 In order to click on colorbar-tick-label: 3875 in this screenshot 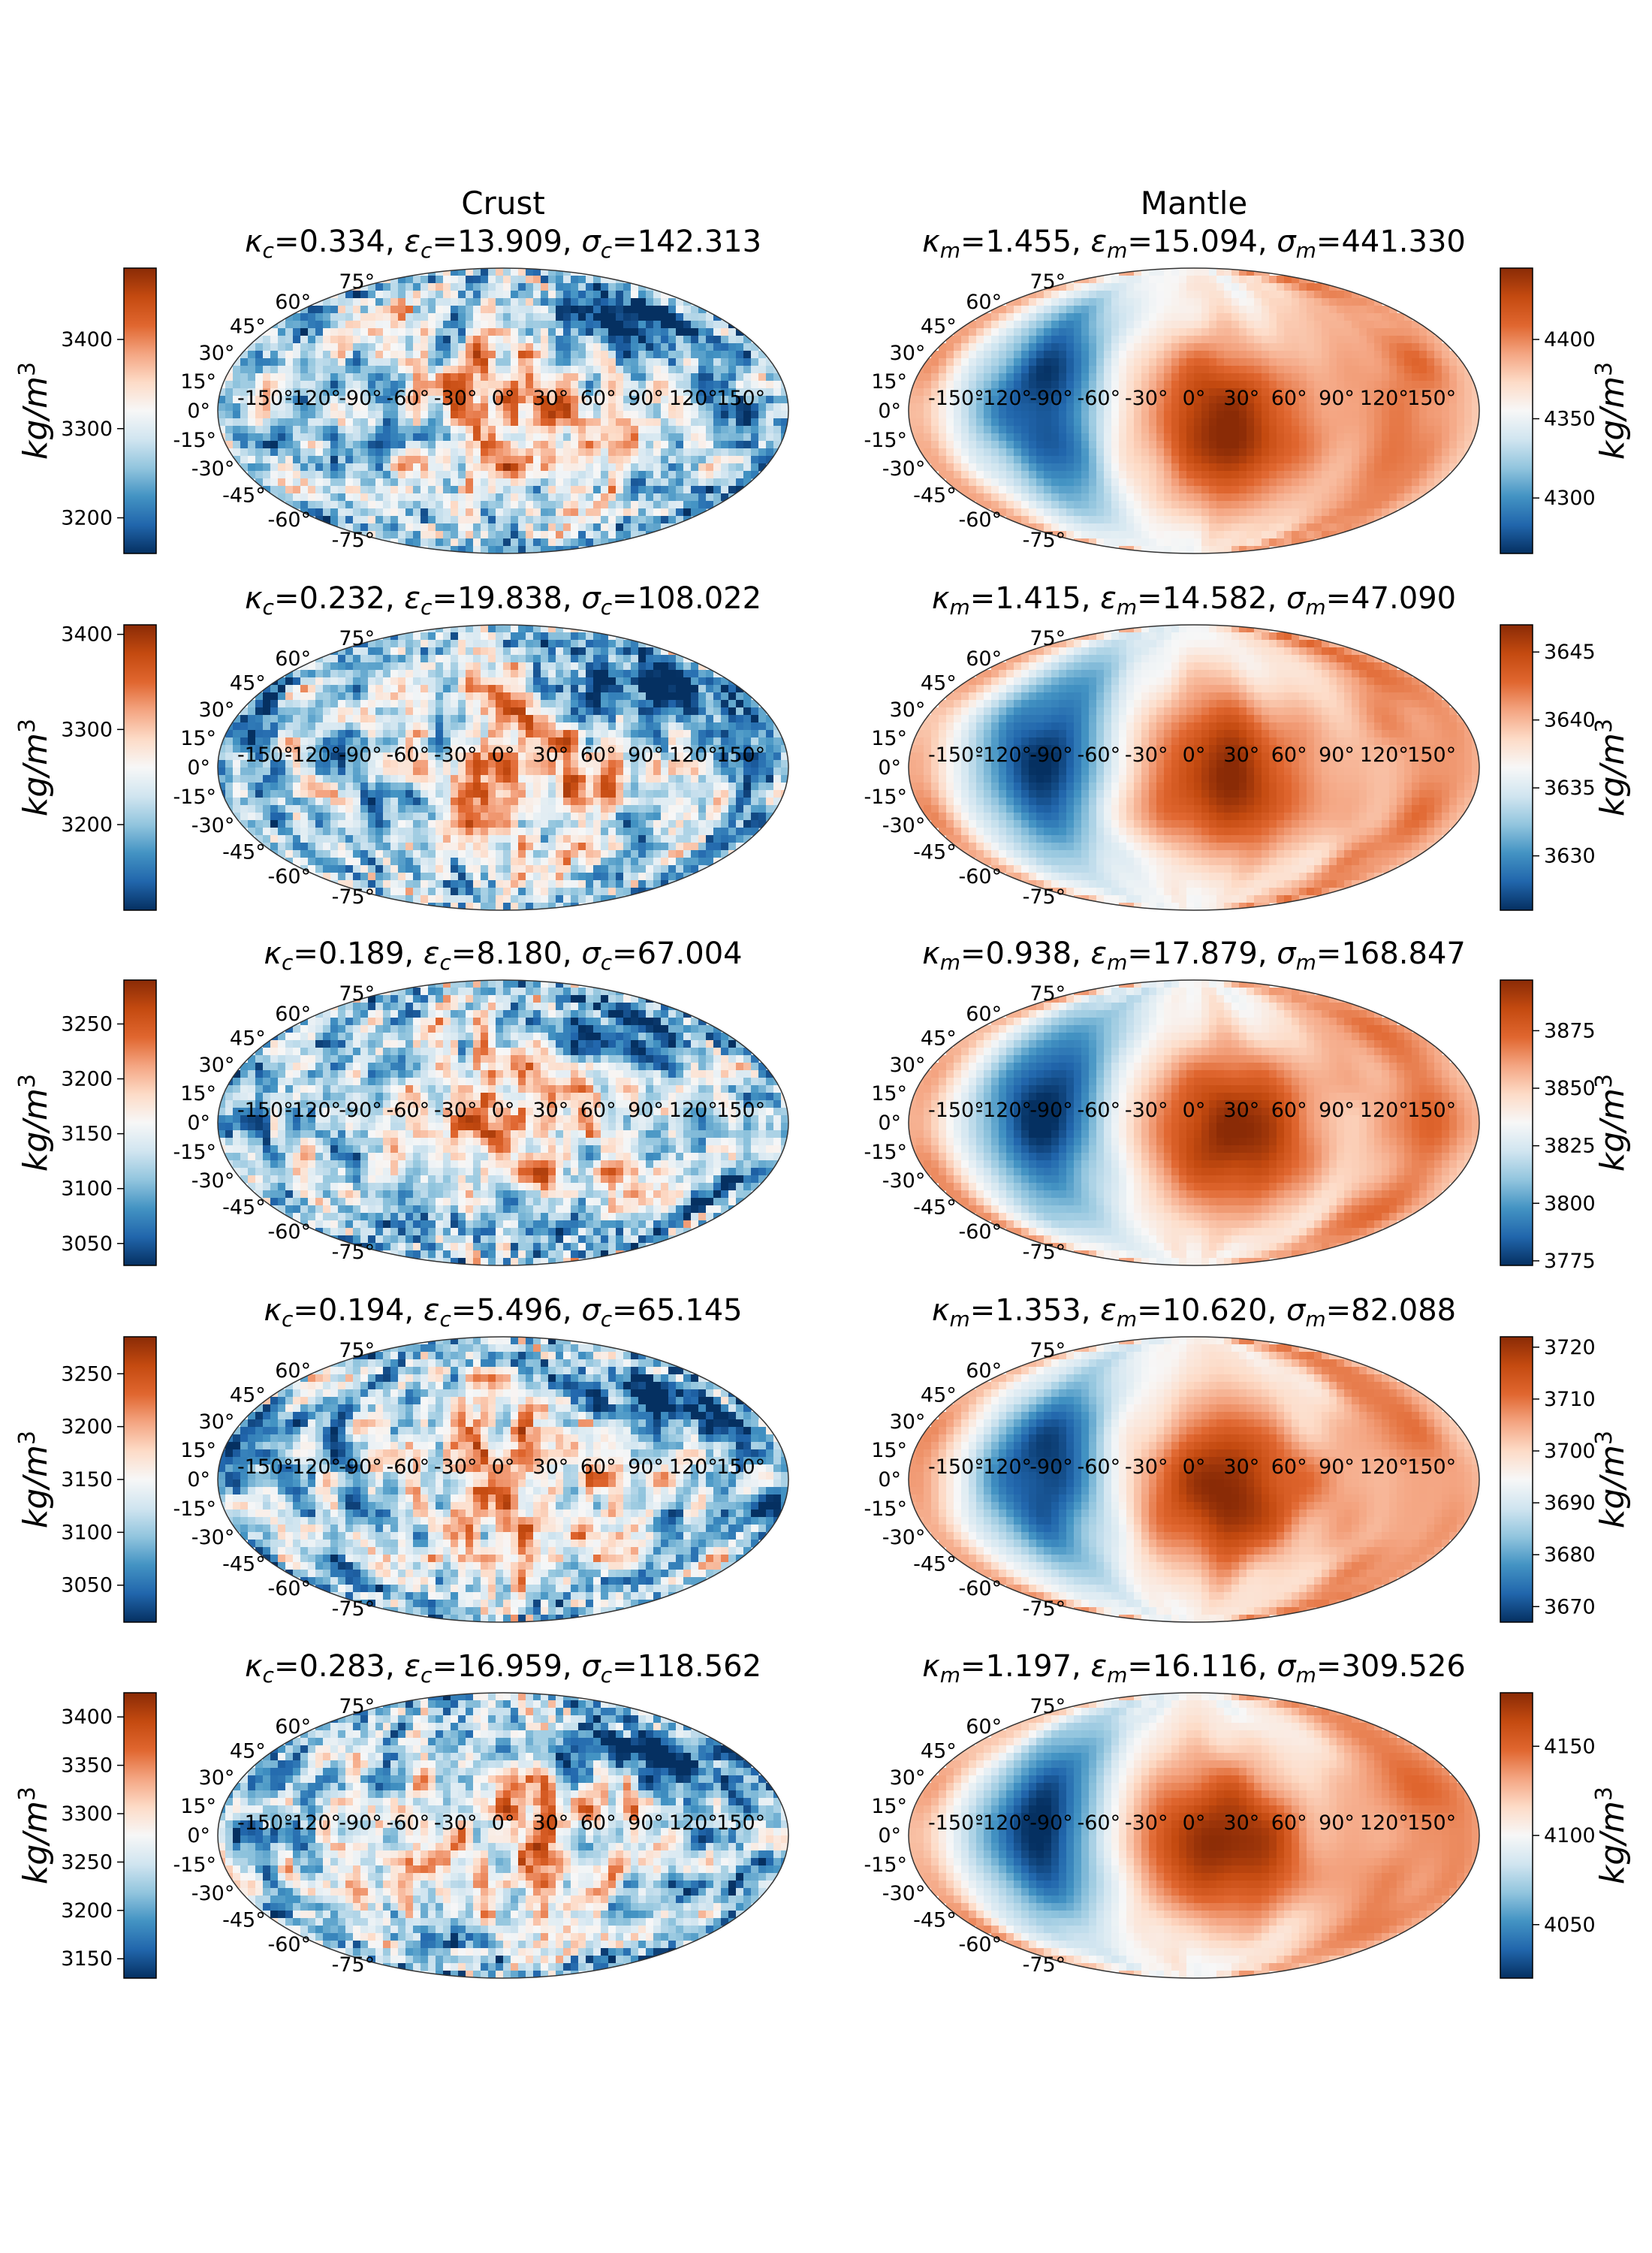, I will do `click(1570, 1030)`.